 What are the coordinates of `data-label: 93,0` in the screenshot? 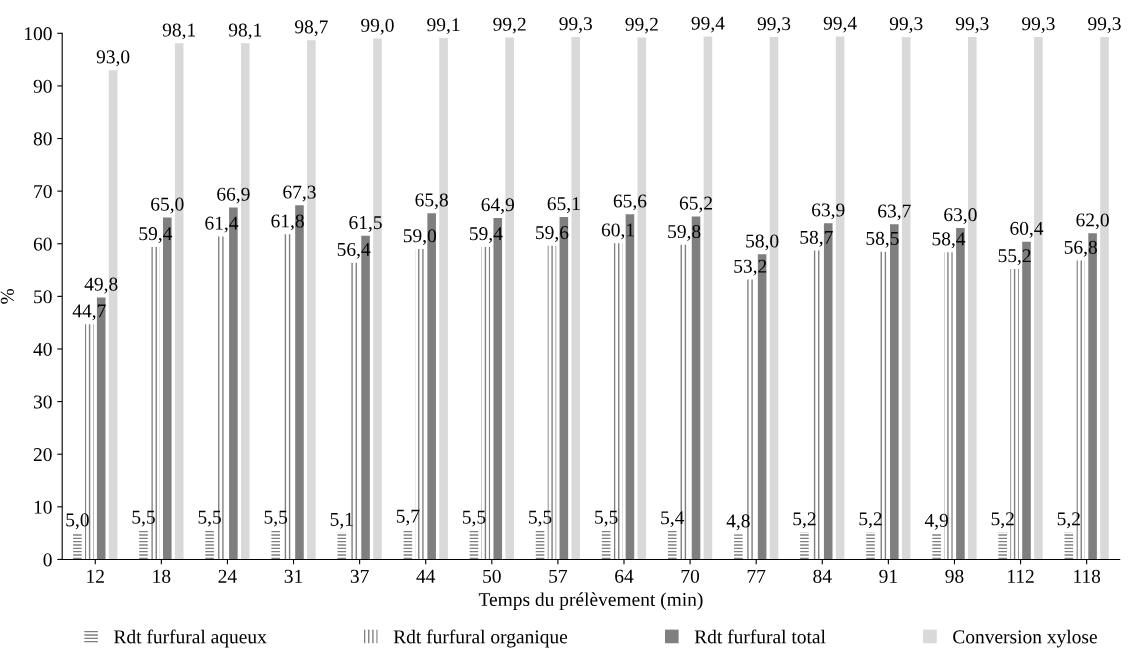 It's located at (113, 58).